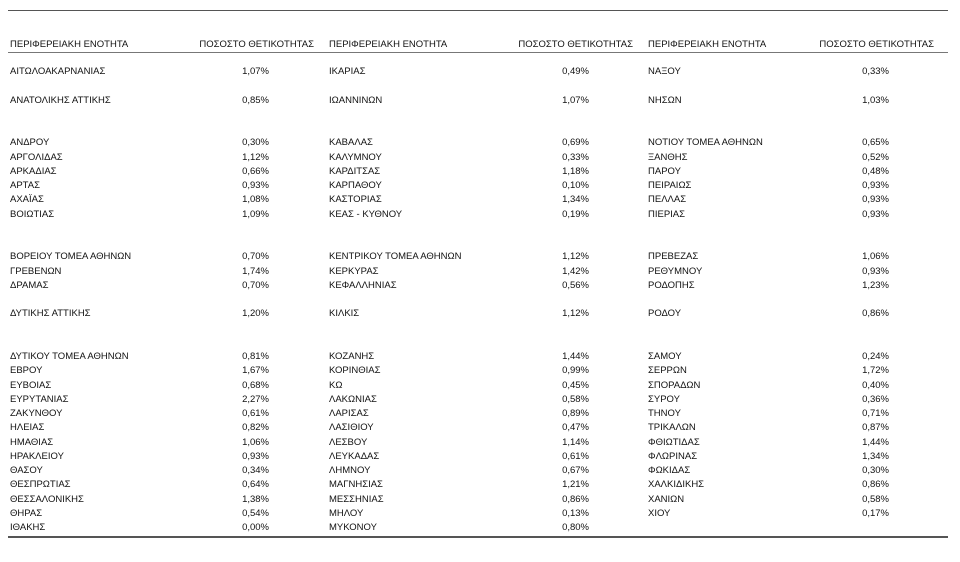  What do you see at coordinates (255, 399) in the screenshot?
I see `positivity-rate: 2,27%` at bounding box center [255, 399].